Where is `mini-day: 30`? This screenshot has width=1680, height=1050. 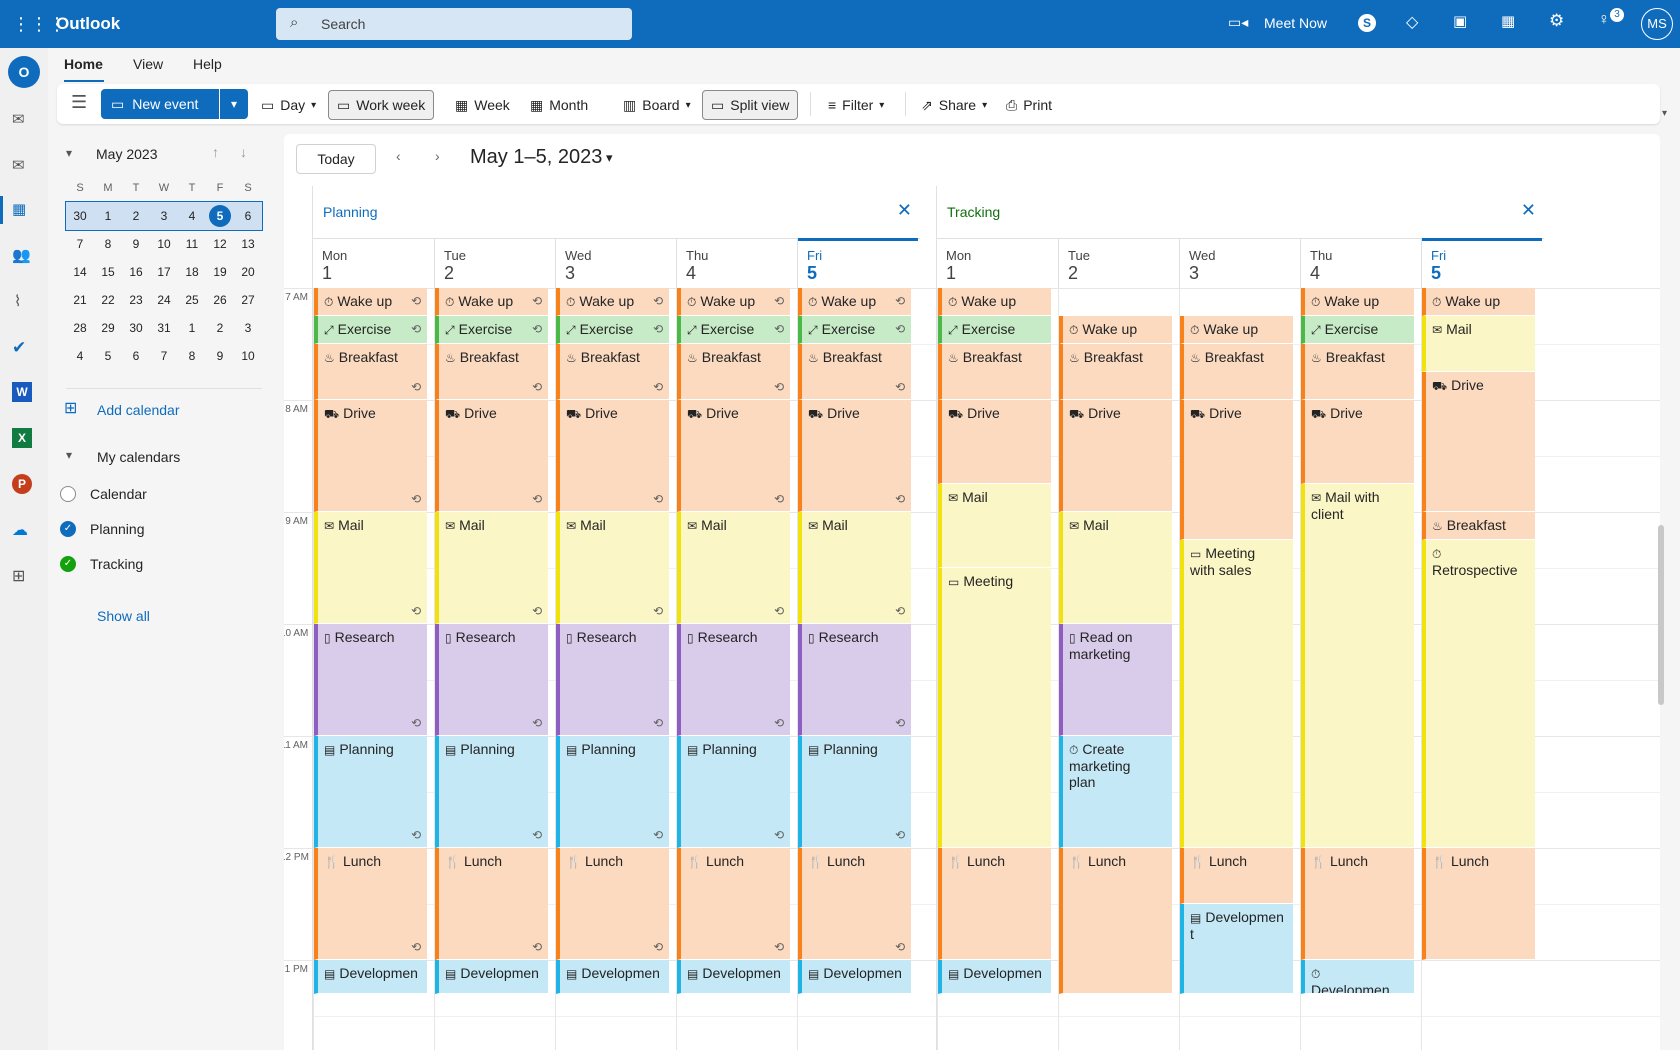 mini-day: 30 is located at coordinates (80, 216).